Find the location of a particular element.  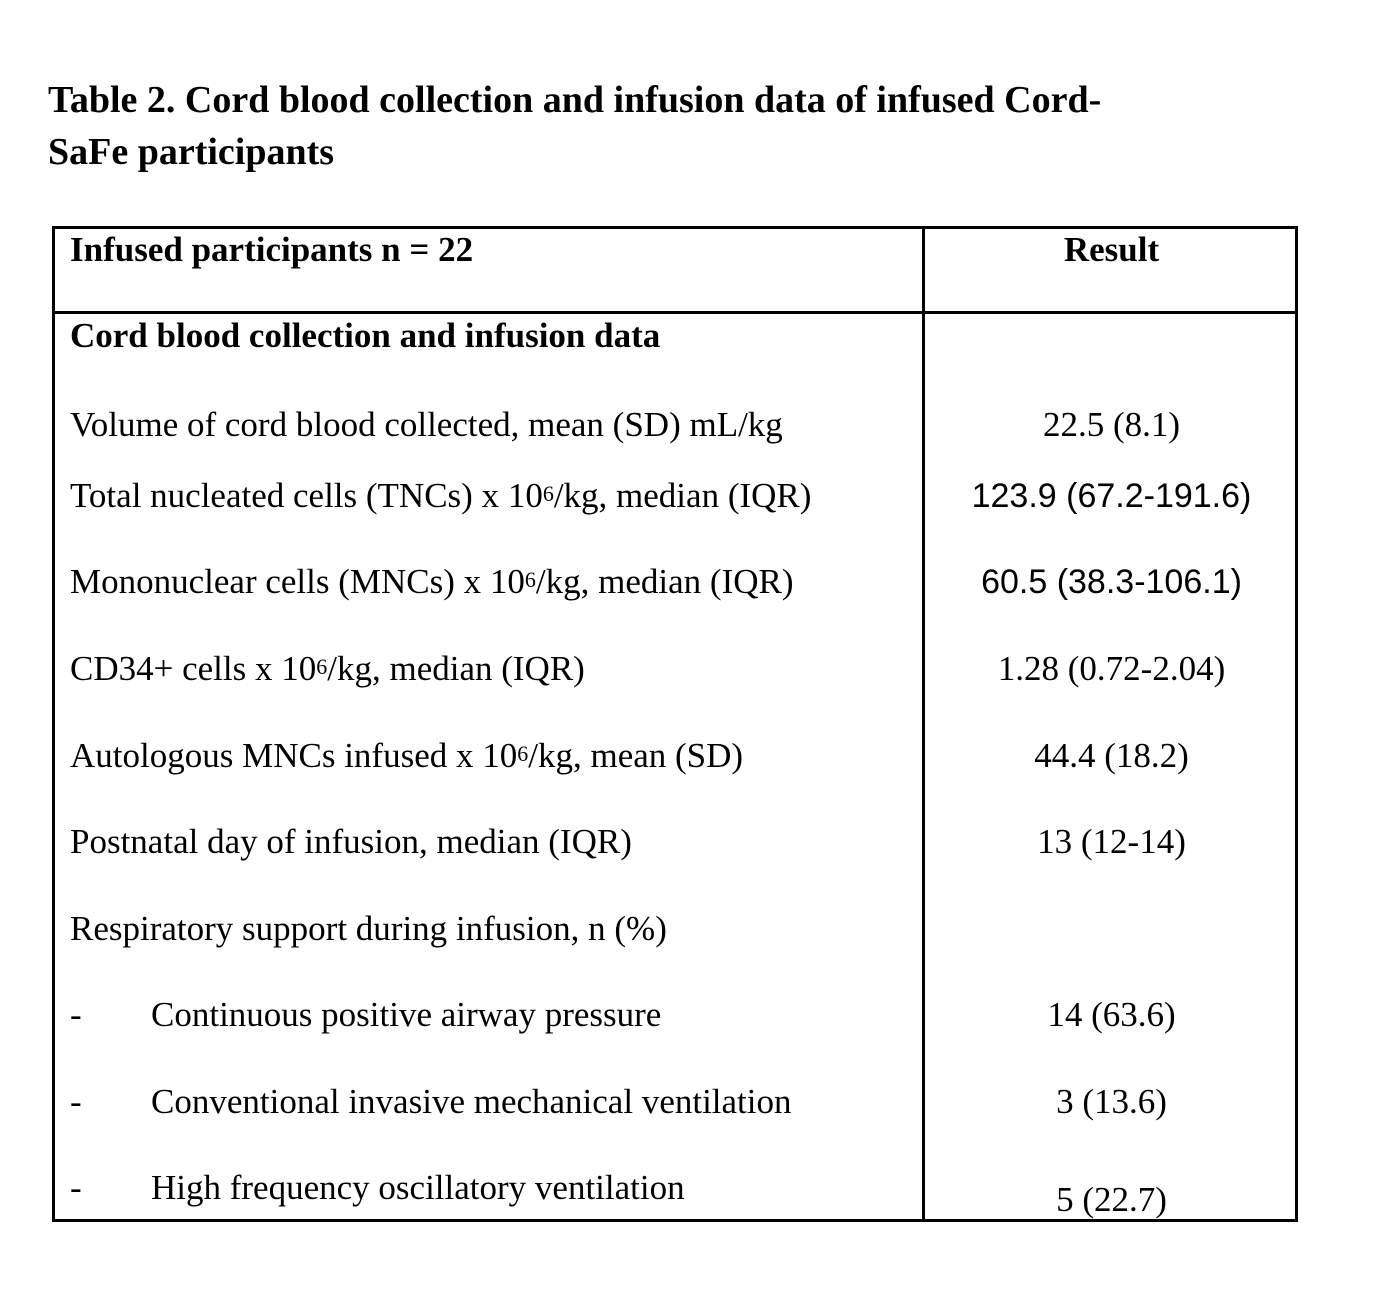

sub-row-value-conventional: 3 (13.6) is located at coordinates (1111, 1101).